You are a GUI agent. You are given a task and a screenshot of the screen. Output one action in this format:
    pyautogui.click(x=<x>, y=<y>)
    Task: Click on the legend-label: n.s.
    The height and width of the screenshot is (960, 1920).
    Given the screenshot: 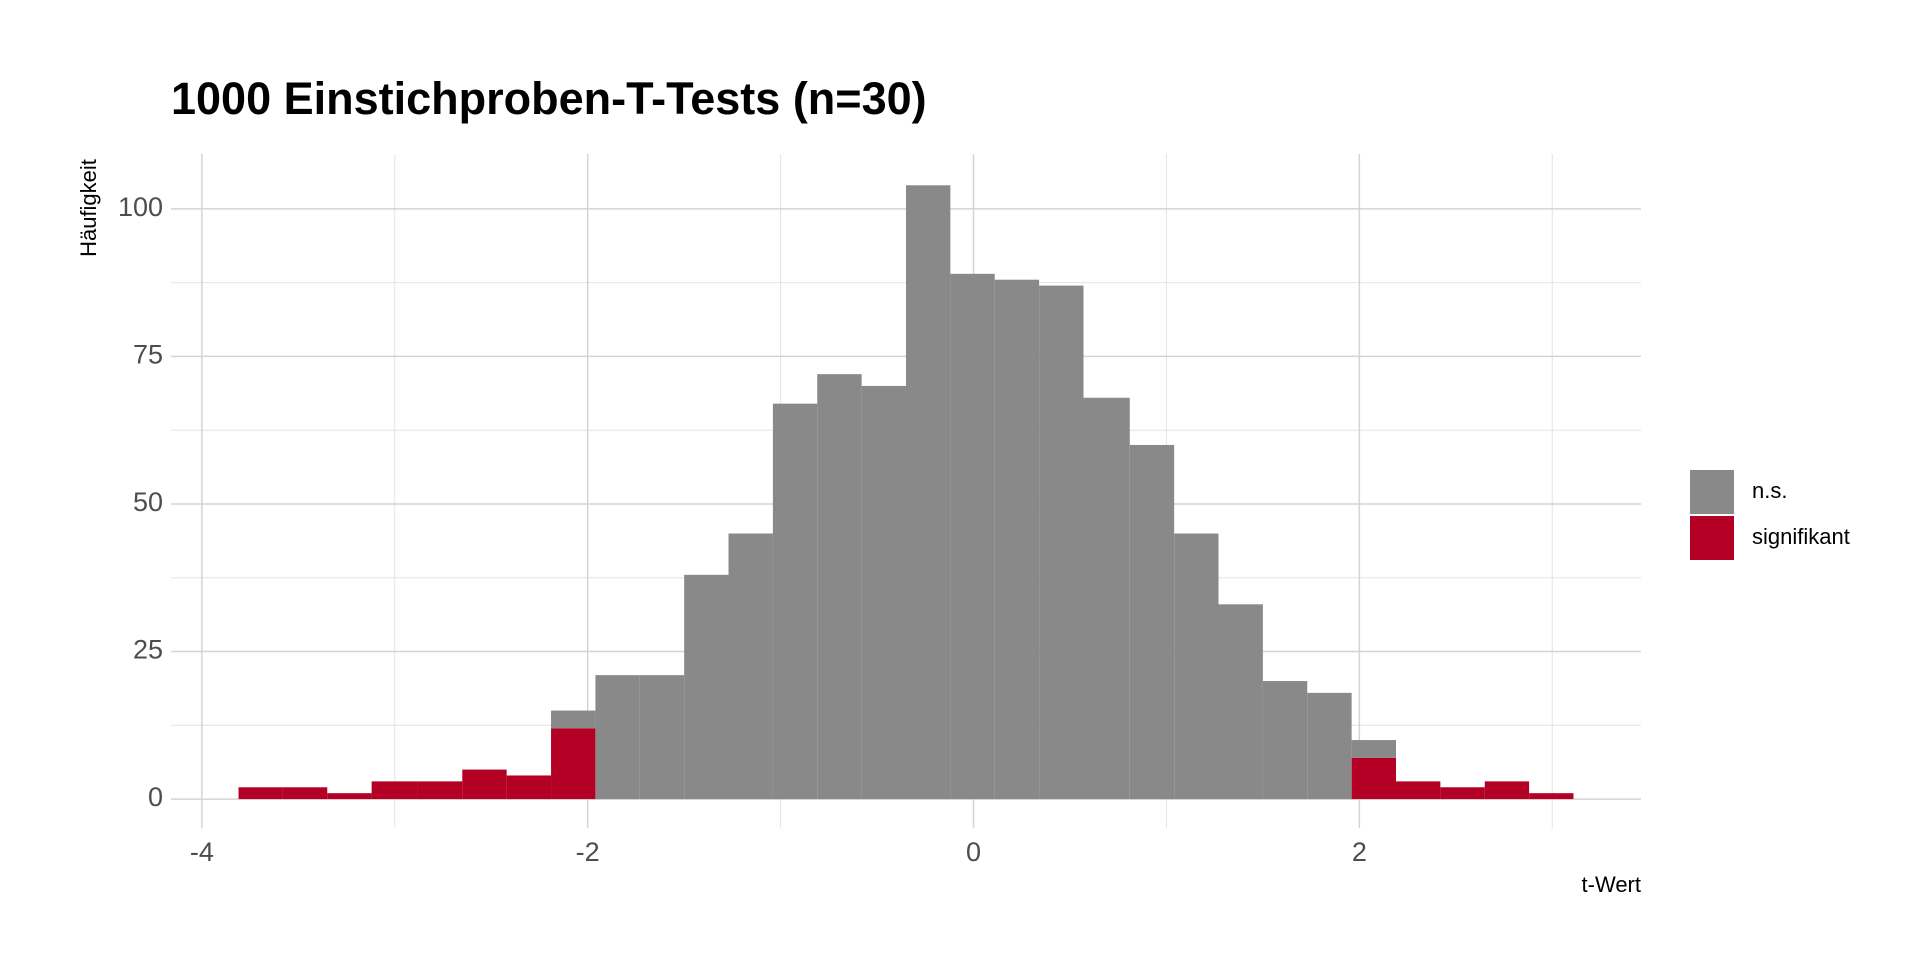 What is the action you would take?
    pyautogui.click(x=1769, y=490)
    